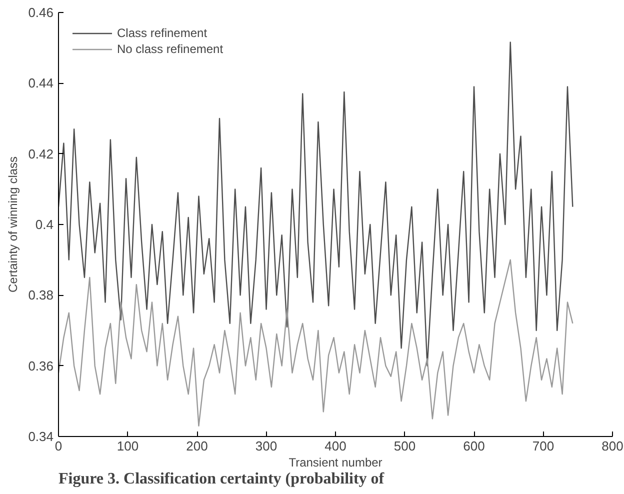  Describe the element at coordinates (170, 49) in the screenshot. I see `legend-label: No class refinement` at that location.